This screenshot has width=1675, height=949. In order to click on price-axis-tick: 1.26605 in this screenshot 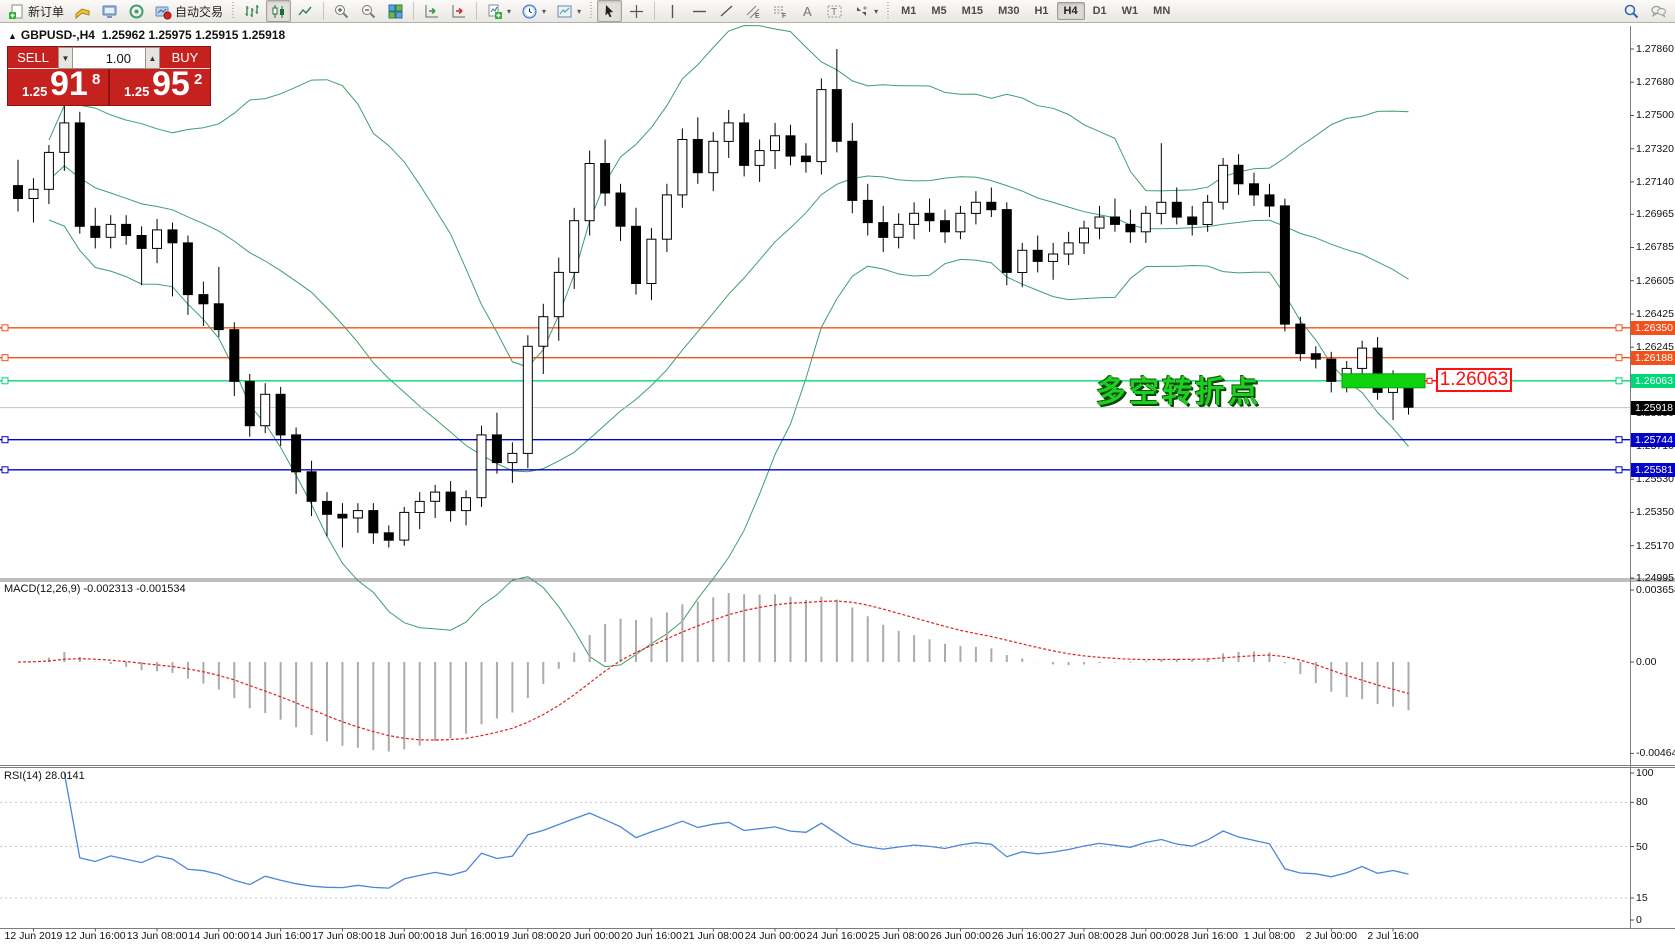, I will do `click(1655, 280)`.